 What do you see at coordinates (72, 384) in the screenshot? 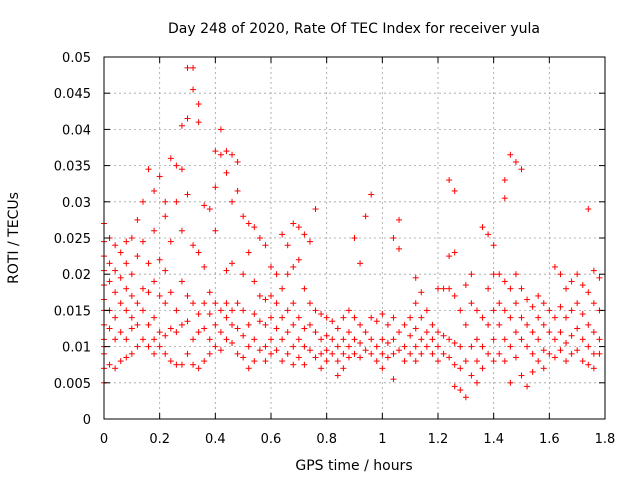
I see `y-tick-label: 0.005` at bounding box center [72, 384].